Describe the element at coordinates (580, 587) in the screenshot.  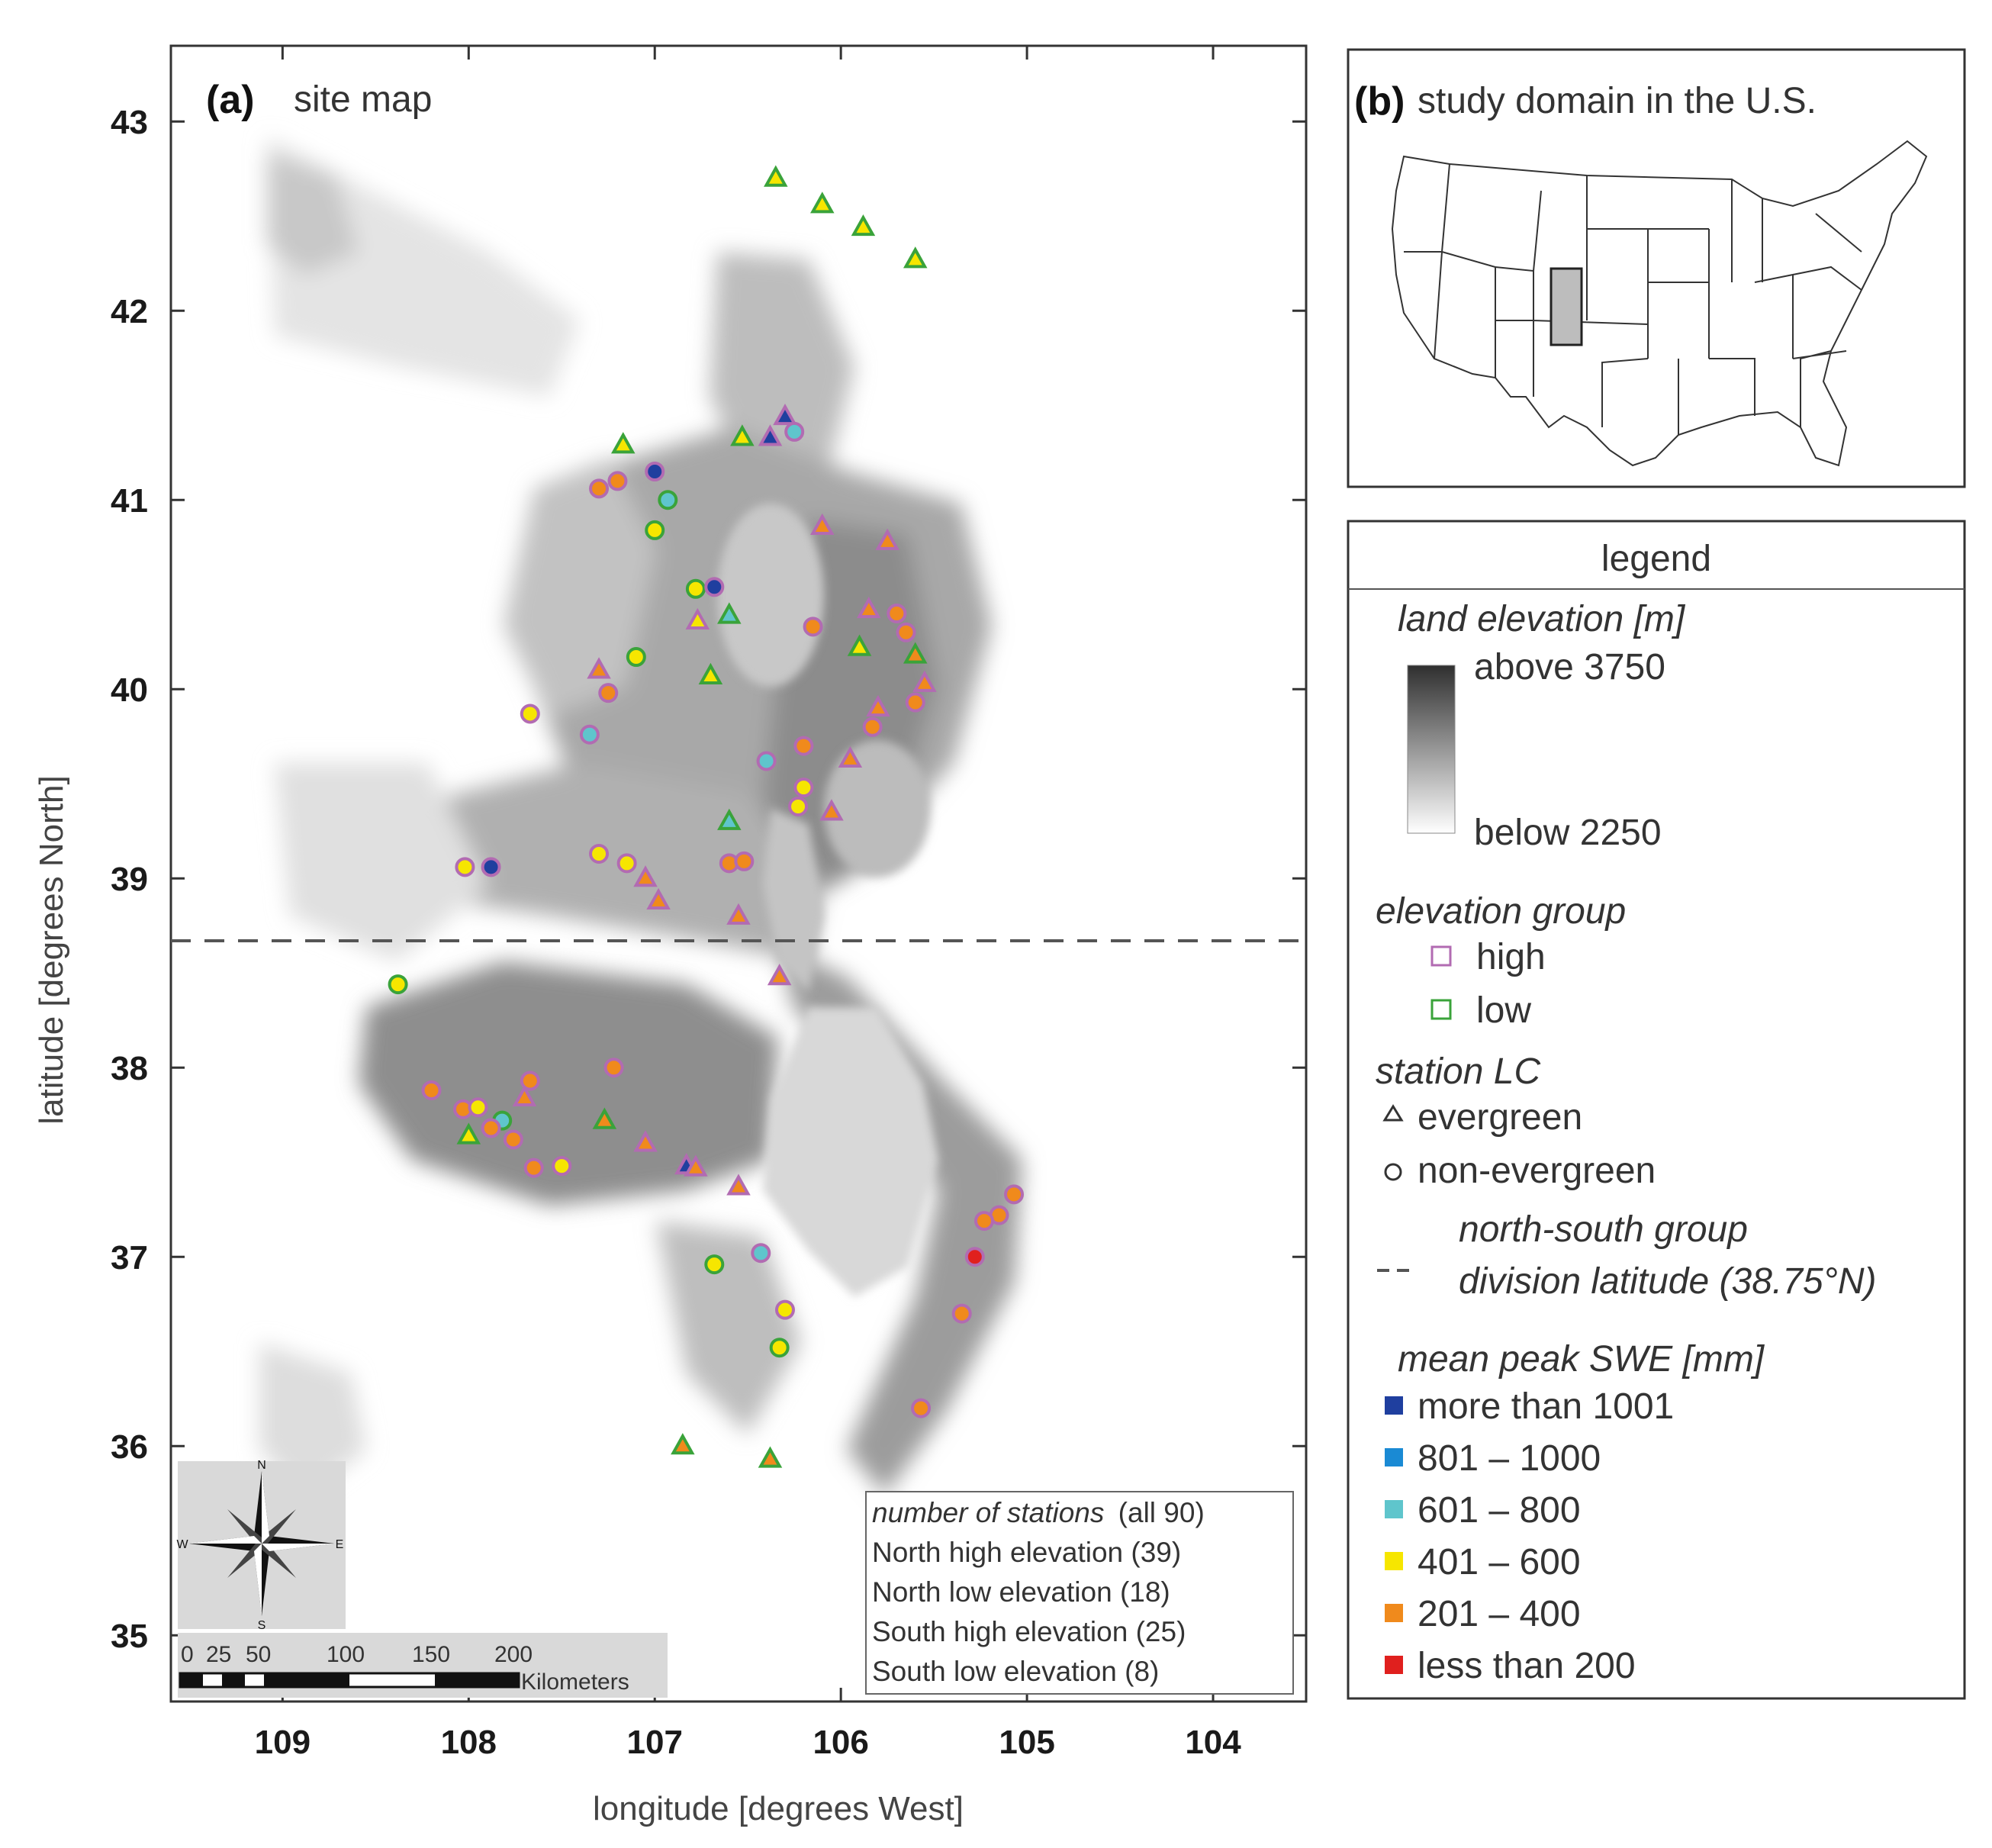
I see `park-range` at that location.